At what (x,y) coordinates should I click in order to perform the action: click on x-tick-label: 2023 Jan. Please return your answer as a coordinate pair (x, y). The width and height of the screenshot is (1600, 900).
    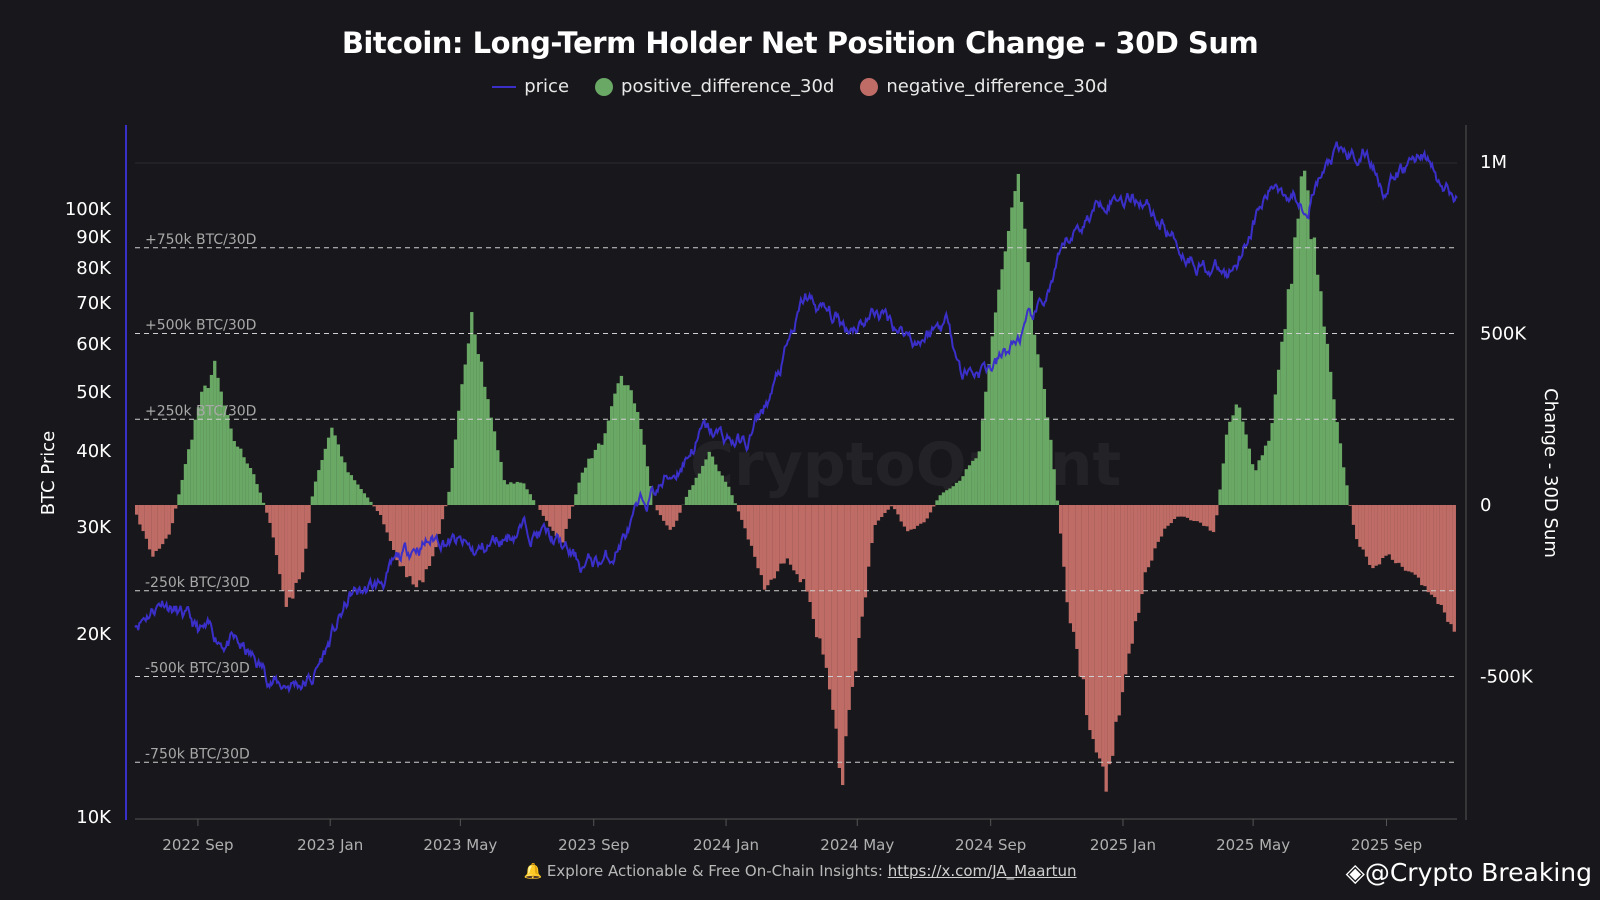
    Looking at the image, I should click on (330, 845).